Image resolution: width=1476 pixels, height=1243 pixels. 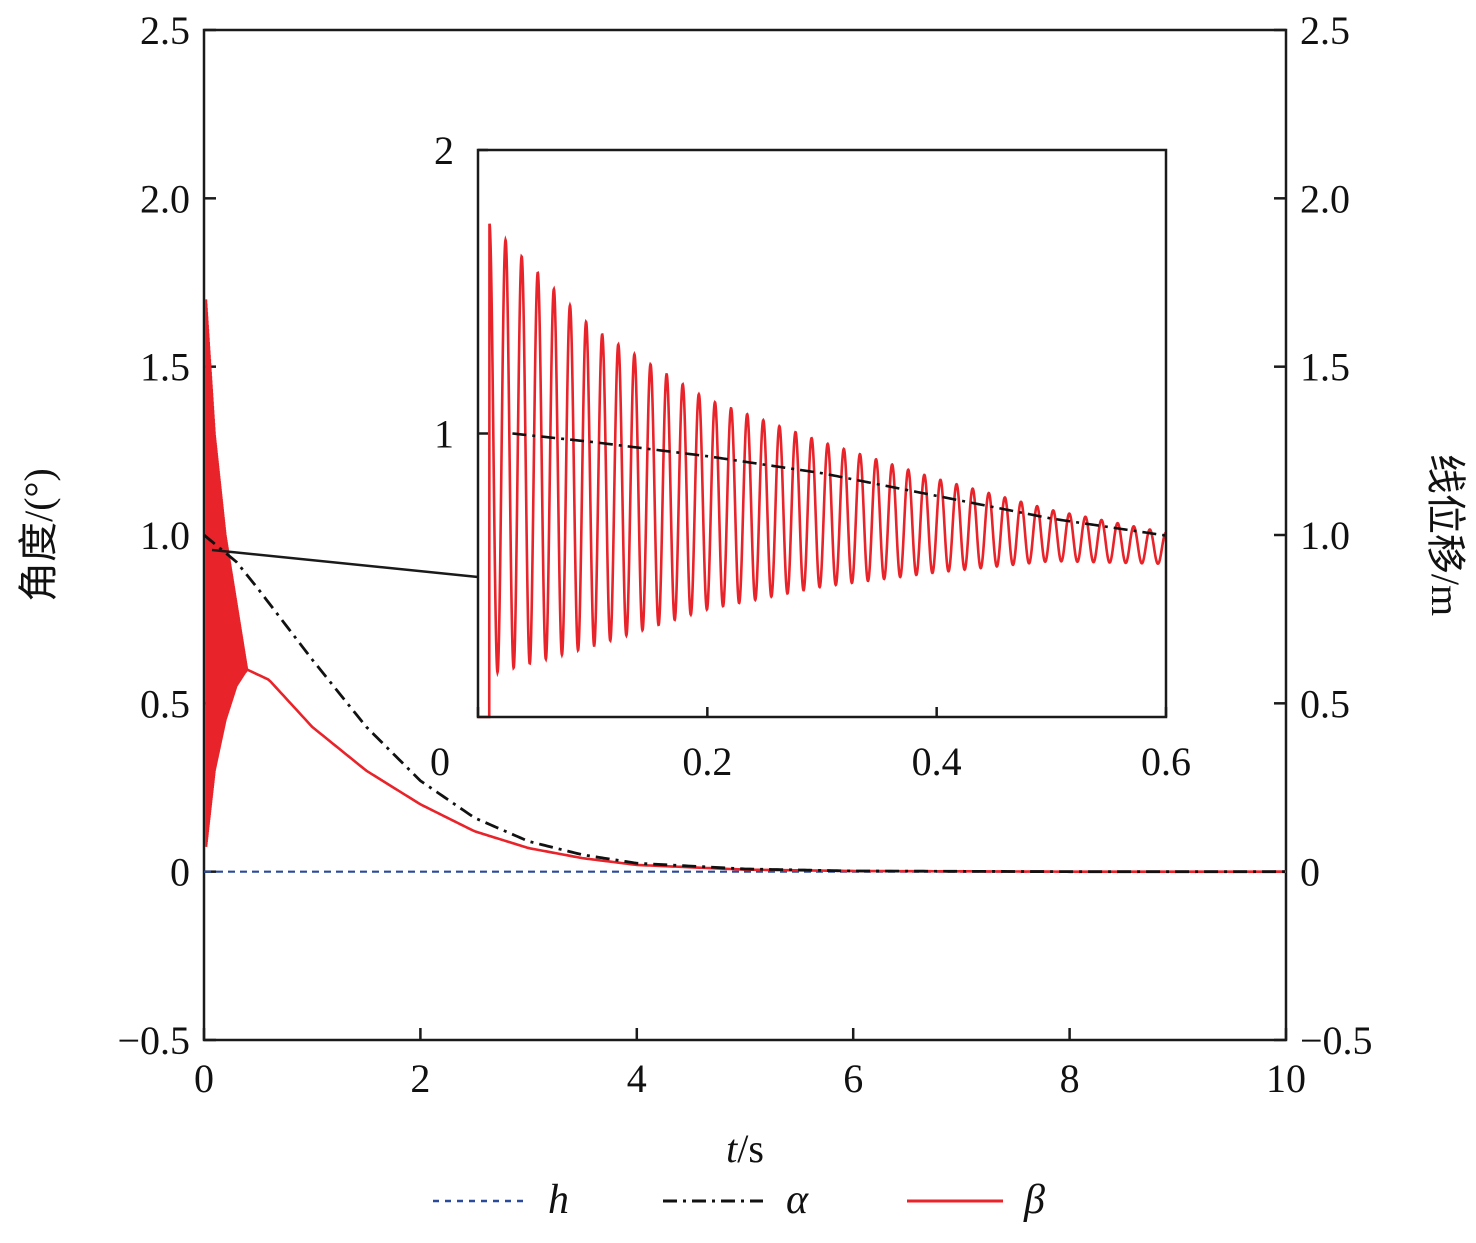 What do you see at coordinates (345, 563) in the screenshot?
I see `zoom-connector-line` at bounding box center [345, 563].